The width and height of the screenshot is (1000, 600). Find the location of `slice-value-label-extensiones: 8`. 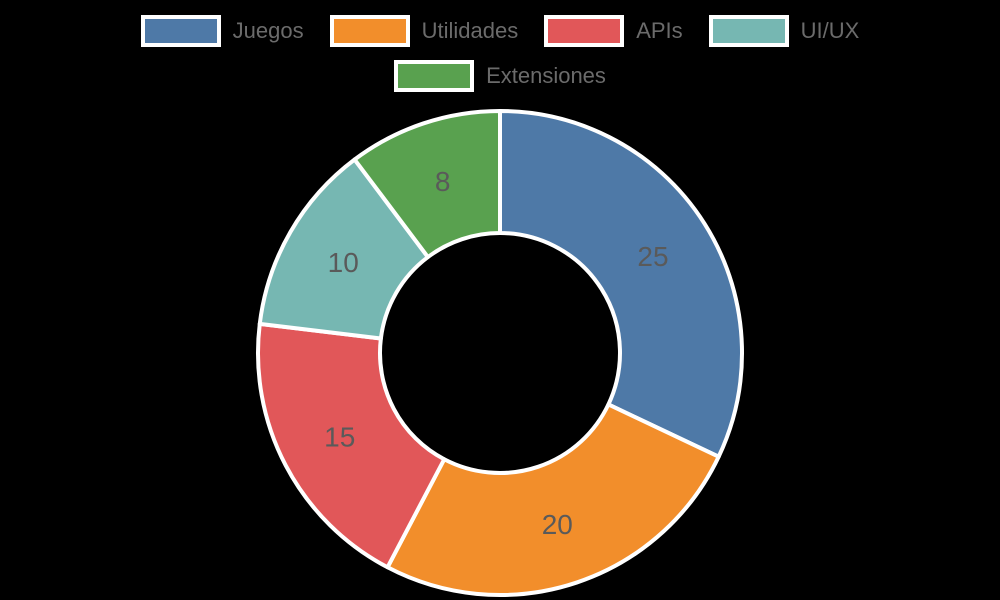

slice-value-label-extensiones: 8 is located at coordinates (443, 181).